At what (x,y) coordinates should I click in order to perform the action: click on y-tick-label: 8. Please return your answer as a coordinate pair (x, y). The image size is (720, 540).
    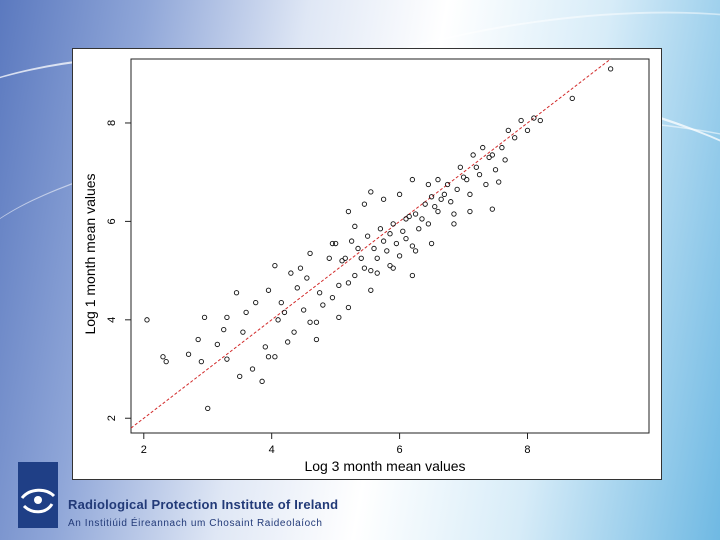
    Looking at the image, I should click on (112, 123).